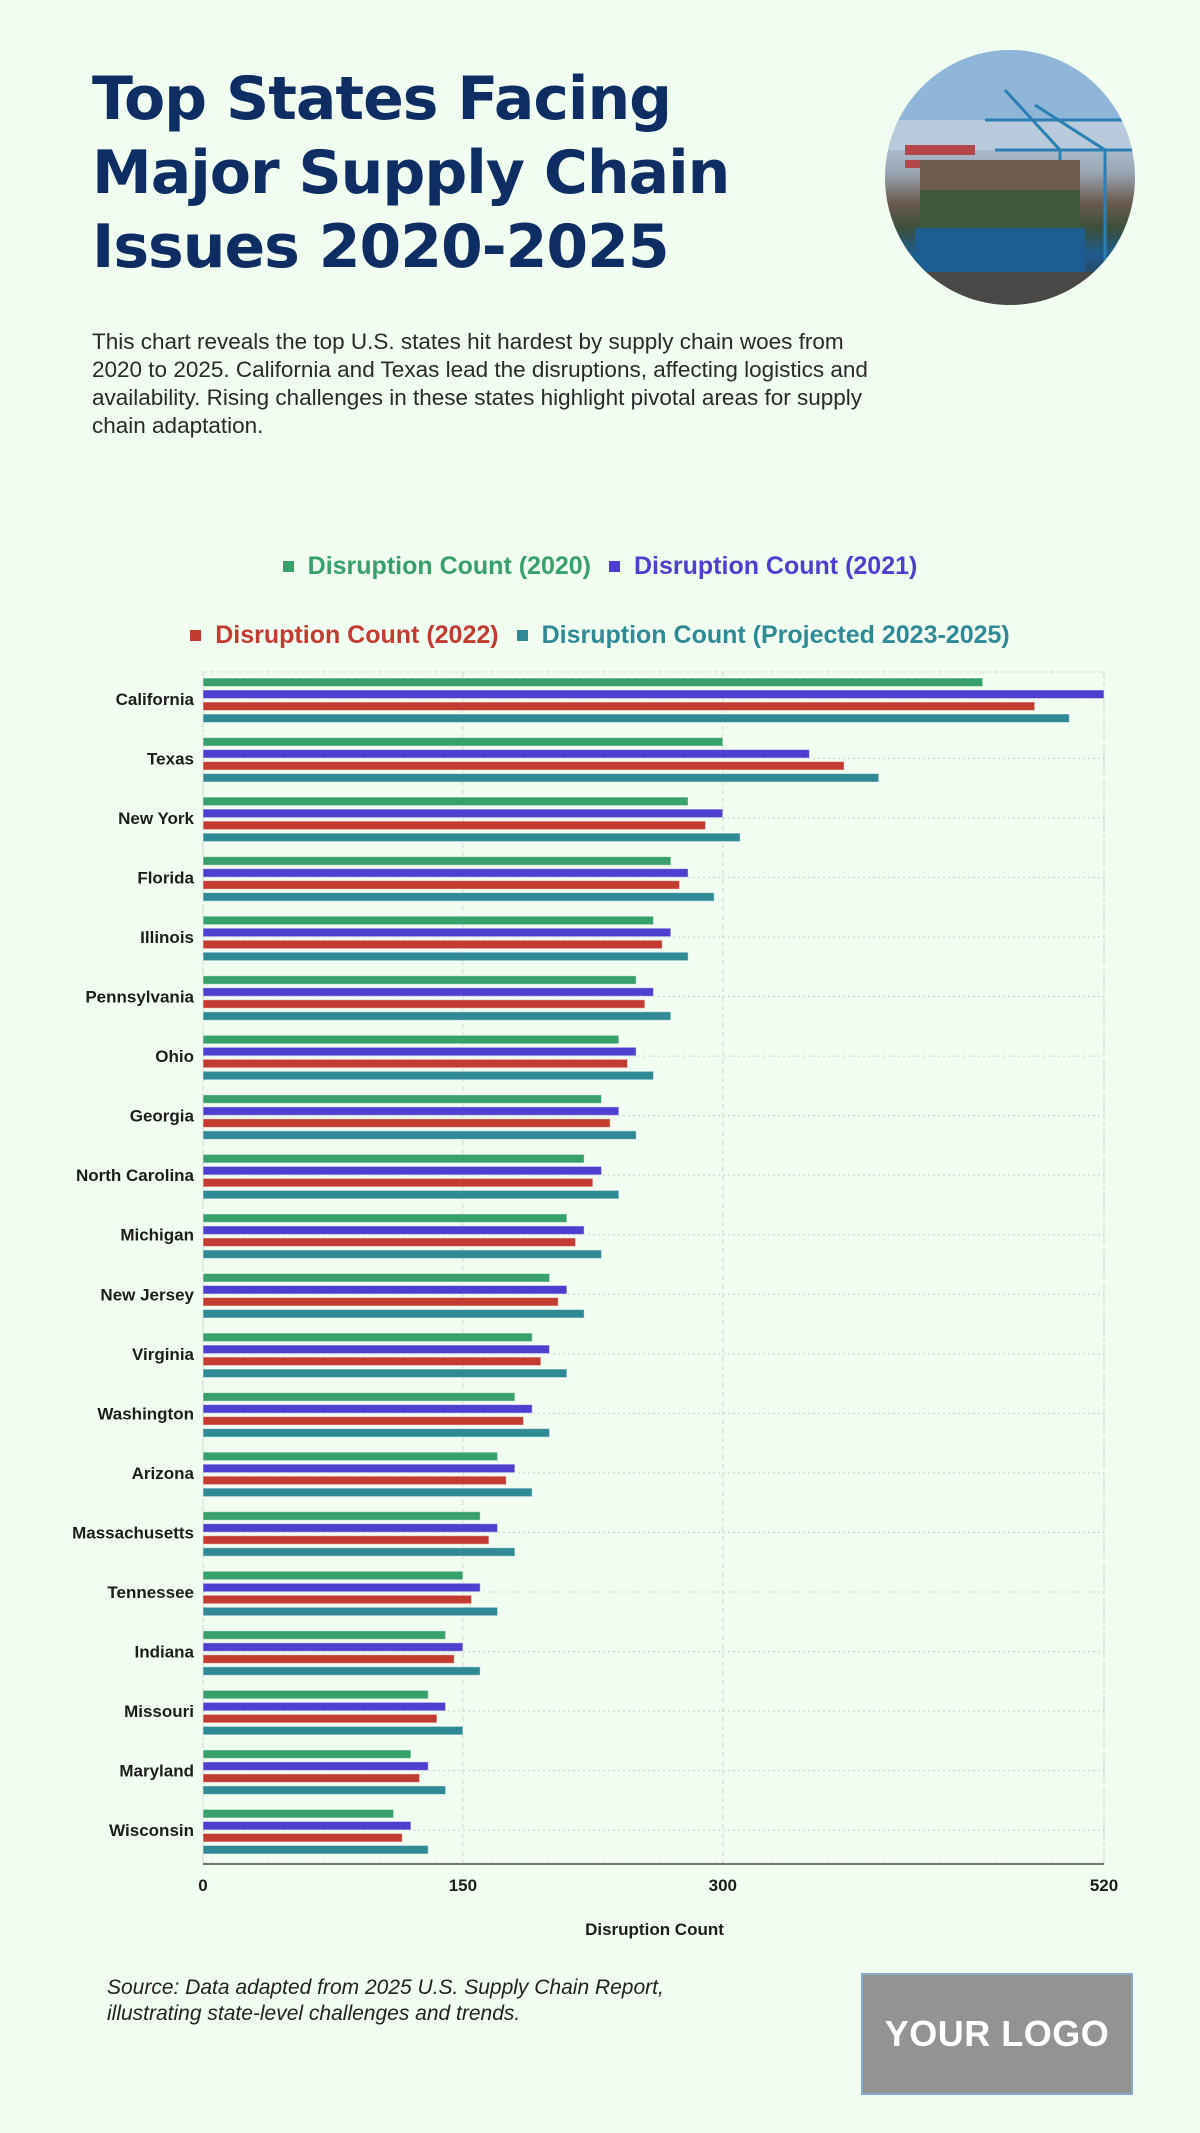 Image resolution: width=1200 pixels, height=2133 pixels. I want to click on legend-item-2021: Disruption Count (2021), so click(763, 566).